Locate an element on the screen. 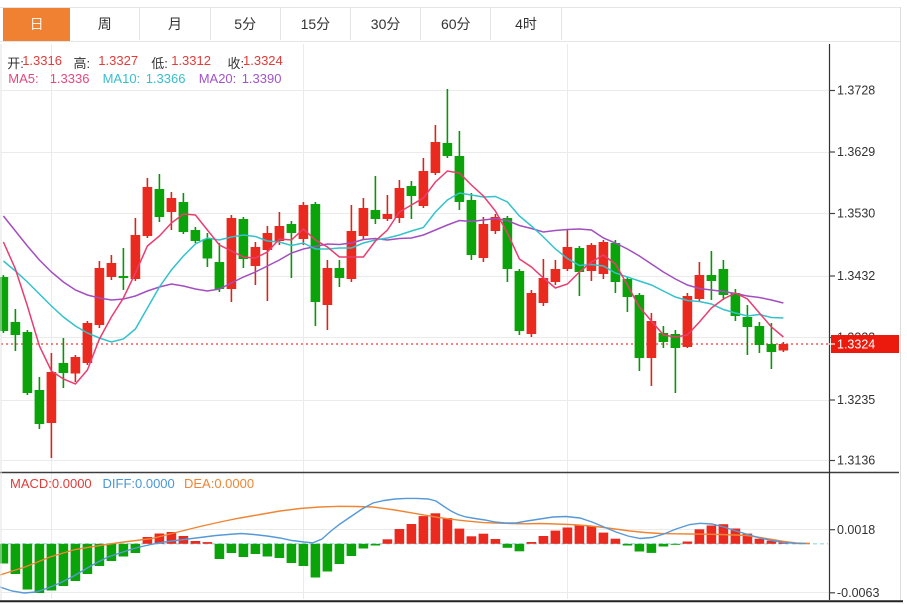 The image size is (907, 604). svg-text: 1.3530 is located at coordinates (856, 214).